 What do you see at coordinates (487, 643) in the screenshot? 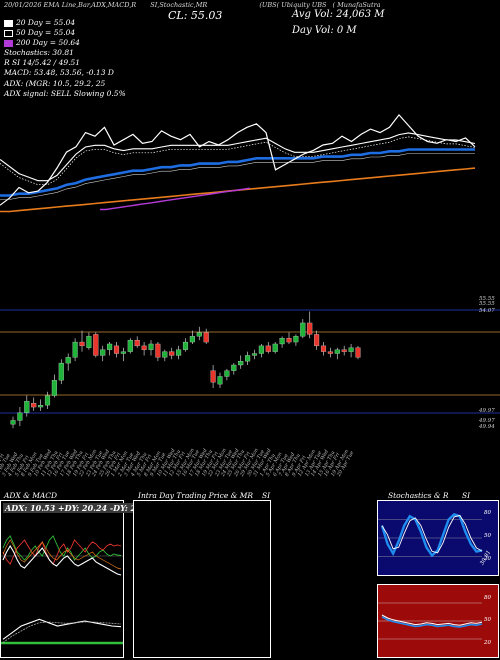
I see `rsi-tick-20: 20` at bounding box center [487, 643].